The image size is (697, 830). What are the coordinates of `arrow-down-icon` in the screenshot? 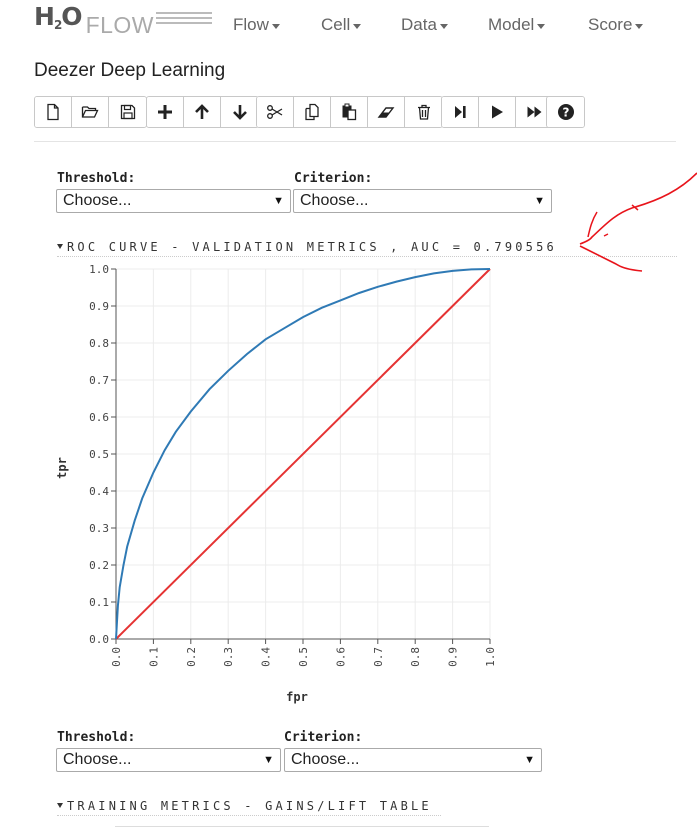 It's located at (239, 112).